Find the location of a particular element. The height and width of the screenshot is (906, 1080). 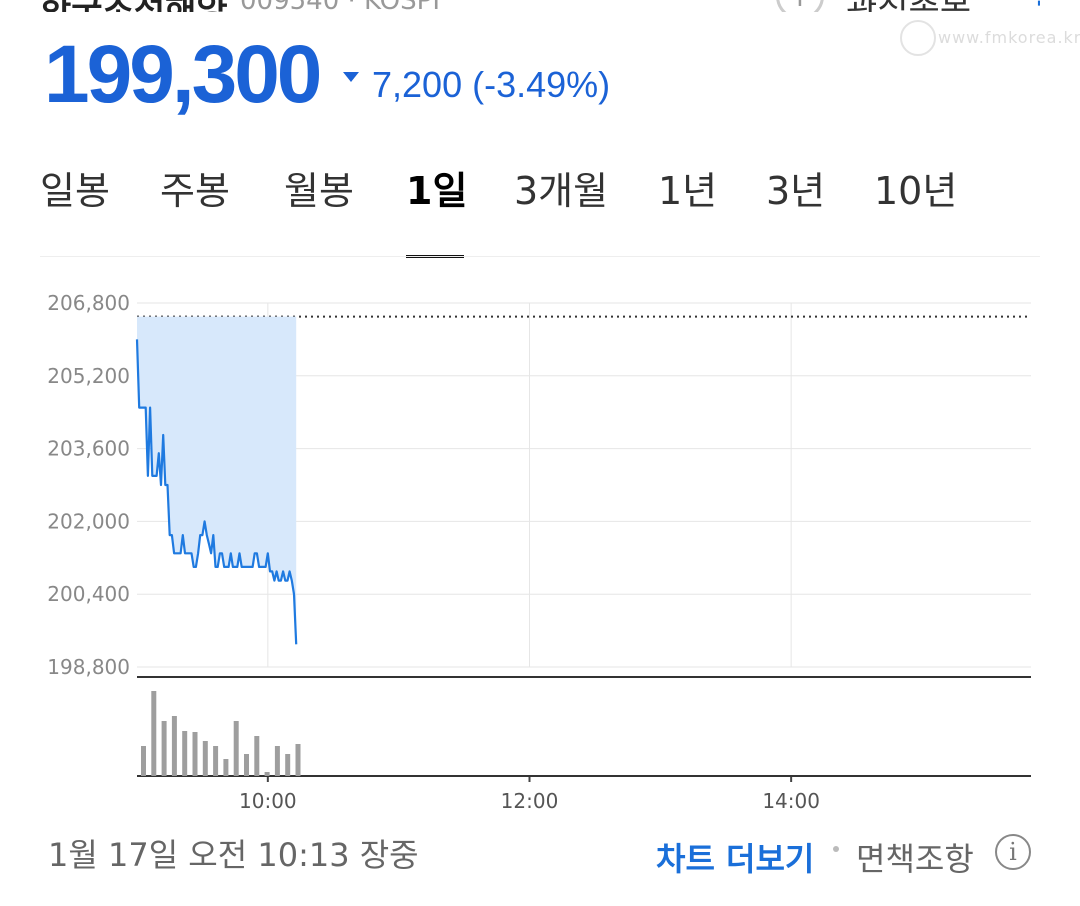

price-area-fill is located at coordinates (217, 480).